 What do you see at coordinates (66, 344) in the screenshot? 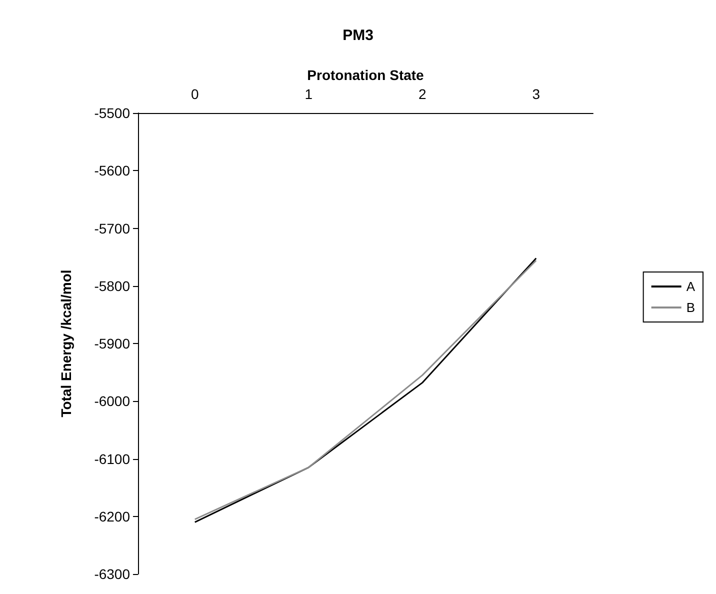
I see `y-axis-title: Total Energy /kcal/mol` at bounding box center [66, 344].